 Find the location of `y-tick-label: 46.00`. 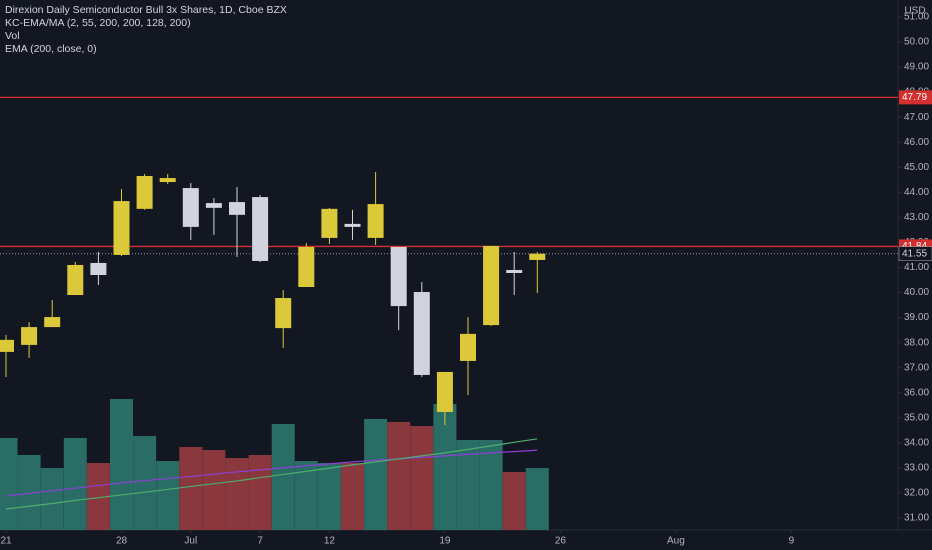

y-tick-label: 46.00 is located at coordinates (916, 142).